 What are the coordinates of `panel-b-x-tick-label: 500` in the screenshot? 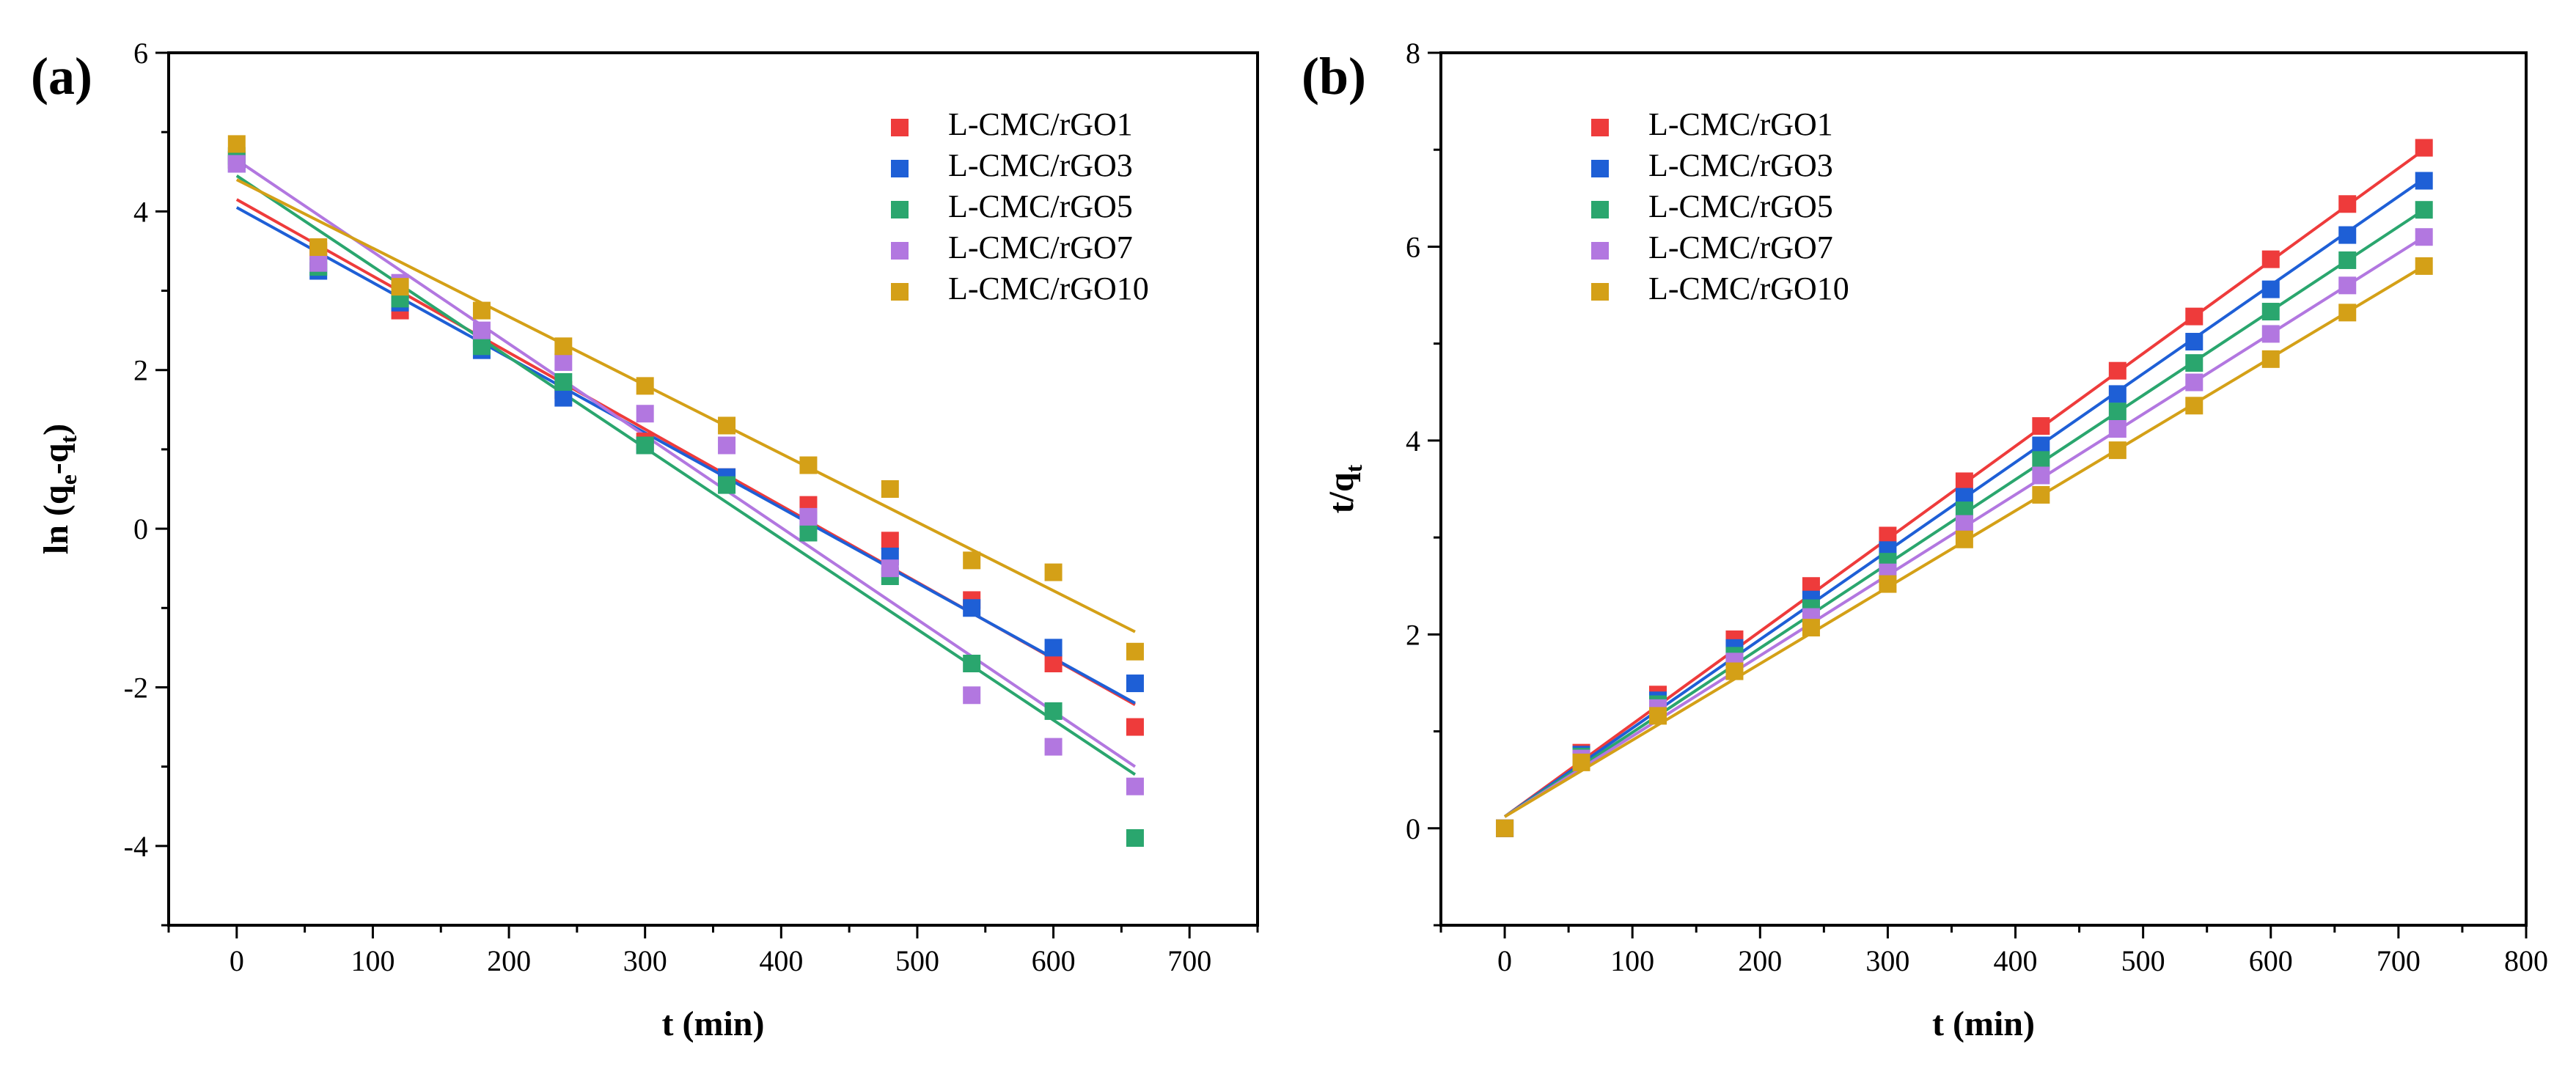 It's located at (2143, 960).